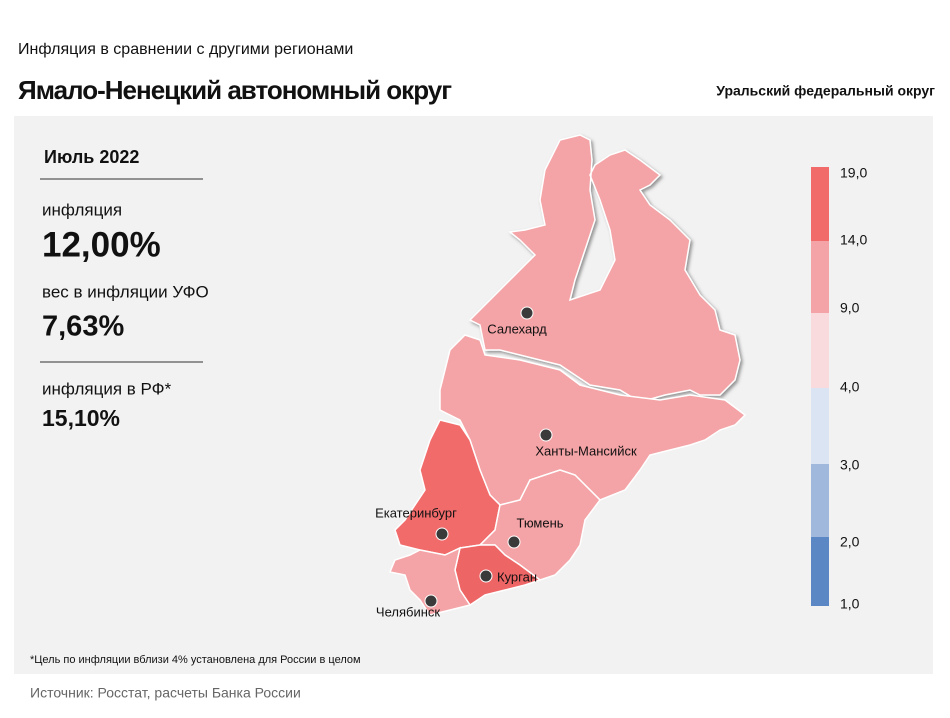  Describe the element at coordinates (165, 693) in the screenshot. I see `source: Источник: Росстат, расчеты Банка России` at that location.